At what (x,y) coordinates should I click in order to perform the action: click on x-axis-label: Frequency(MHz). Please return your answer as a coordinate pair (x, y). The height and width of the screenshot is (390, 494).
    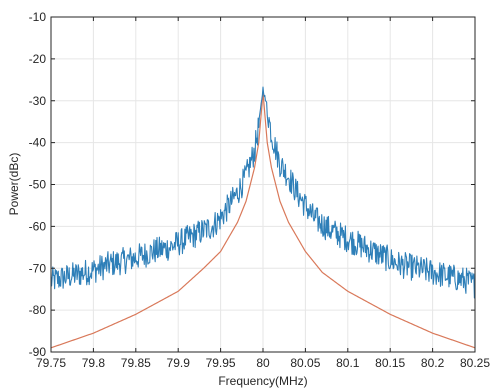
    Looking at the image, I should click on (262, 381).